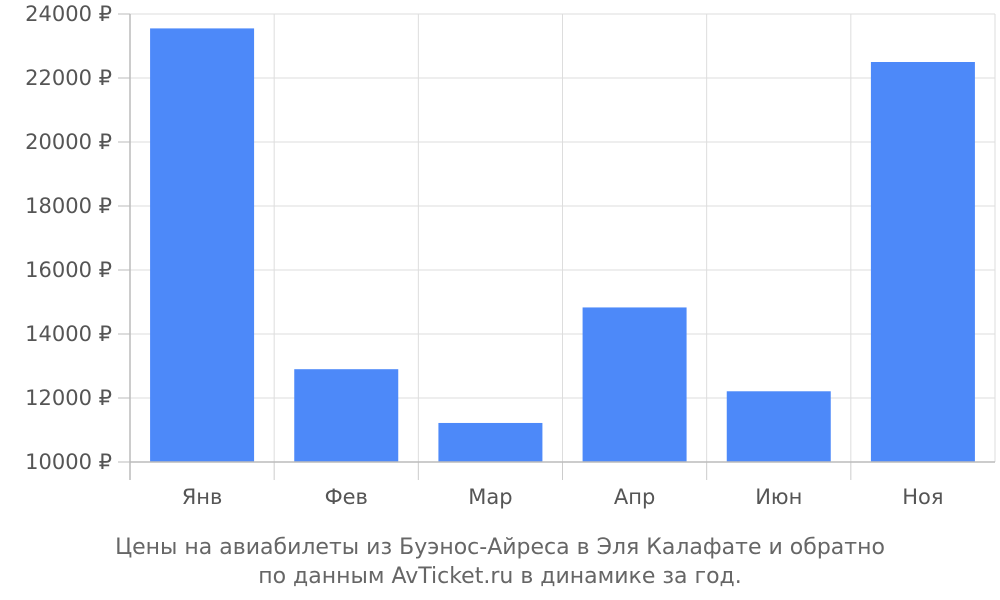 Image resolution: width=1000 pixels, height=600 pixels. I want to click on y-tick-label: 14000 ₽, so click(68, 334).